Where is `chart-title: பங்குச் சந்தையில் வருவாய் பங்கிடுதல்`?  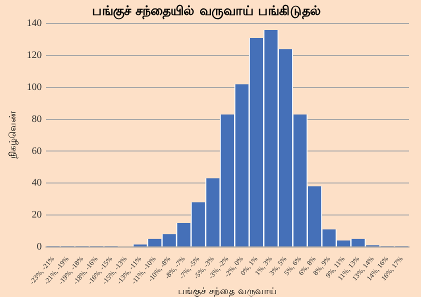
chart-title: பங்குச் சந்தையில் வருவாய் பங்கிடுதல் is located at coordinates (206, 12).